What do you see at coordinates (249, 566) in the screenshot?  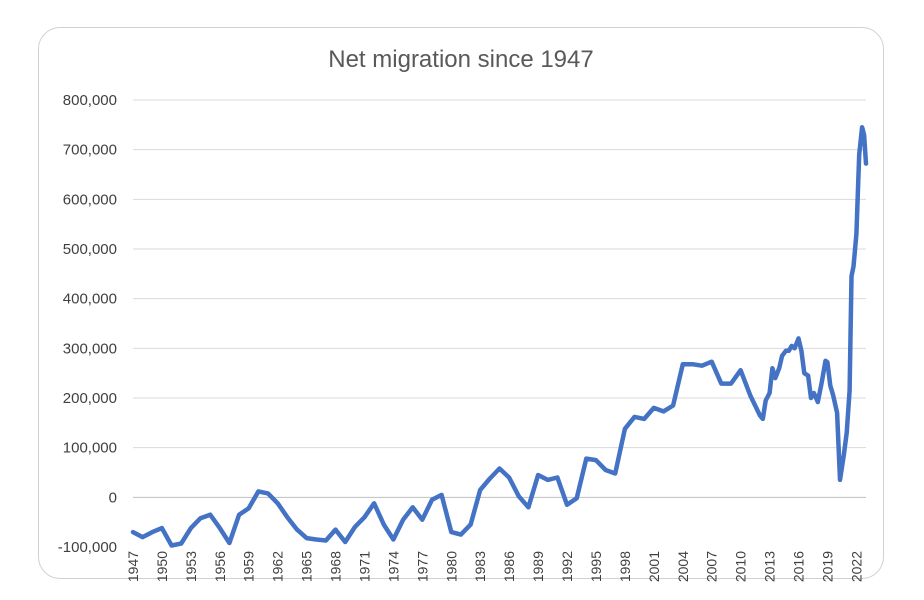 I see `x-tick-label: 1959` at bounding box center [249, 566].